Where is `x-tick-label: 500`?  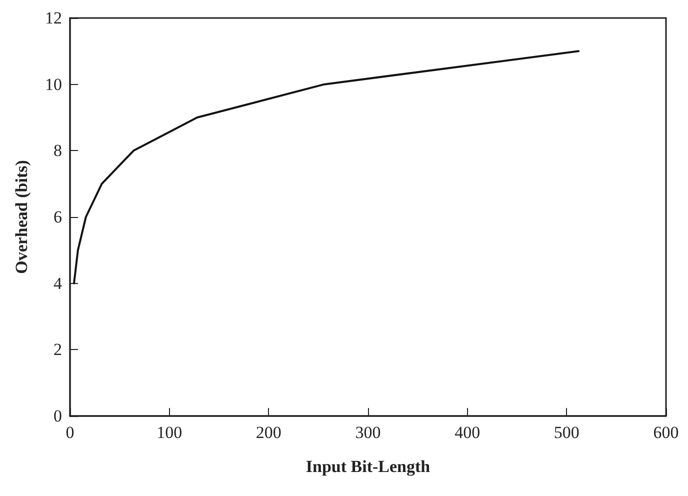
x-tick-label: 500 is located at coordinates (567, 432).